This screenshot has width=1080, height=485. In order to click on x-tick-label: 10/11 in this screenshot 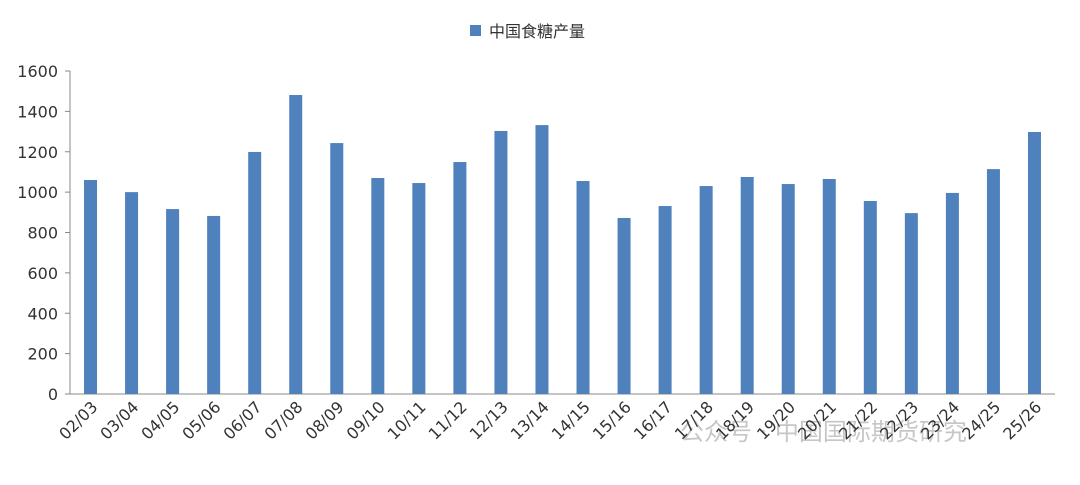, I will do `click(407, 420)`.